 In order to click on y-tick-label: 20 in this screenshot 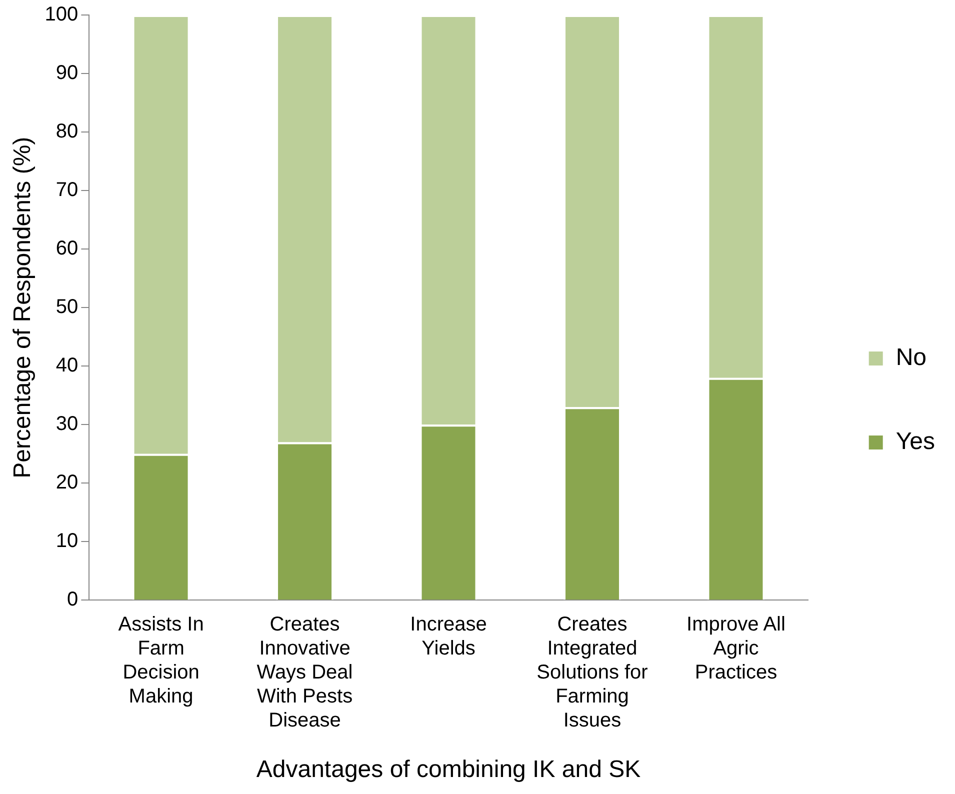, I will do `click(67, 483)`.